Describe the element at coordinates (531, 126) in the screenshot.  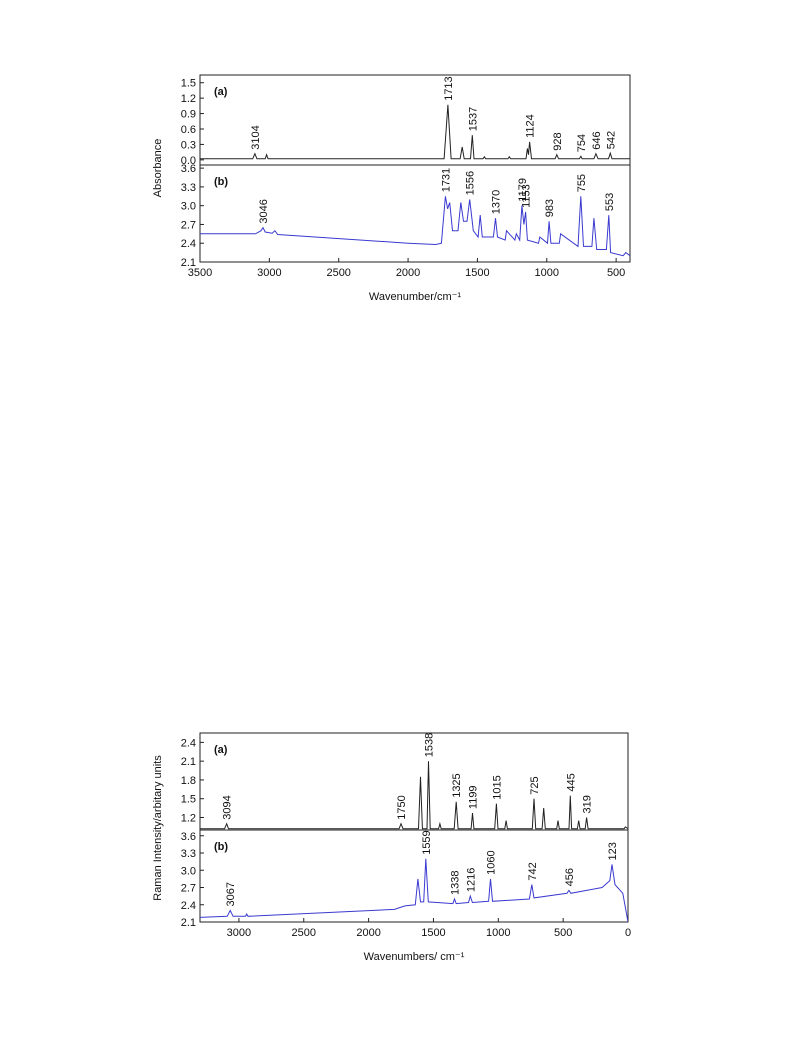
I see `peak-label: 1124` at that location.